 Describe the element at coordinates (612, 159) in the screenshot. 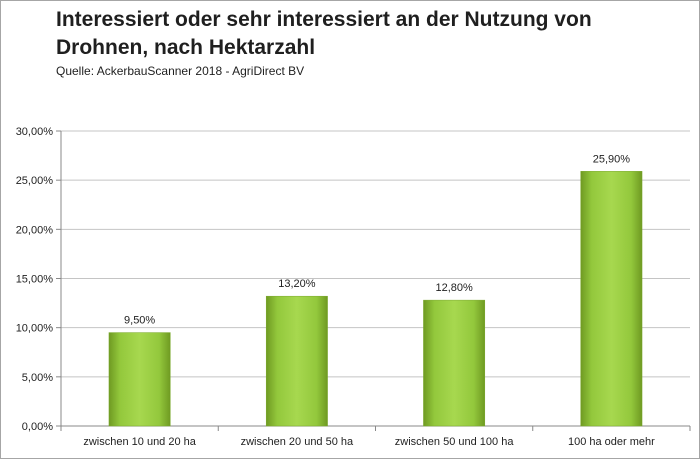

I see `data-label: 25,90%` at that location.